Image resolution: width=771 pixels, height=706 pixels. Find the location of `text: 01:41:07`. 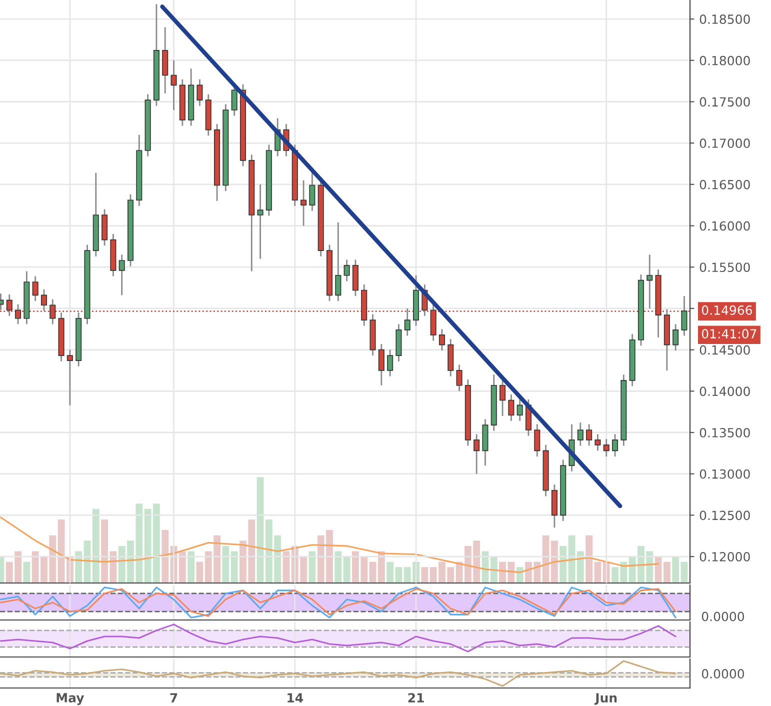

text: 01:41:07 is located at coordinates (729, 333).